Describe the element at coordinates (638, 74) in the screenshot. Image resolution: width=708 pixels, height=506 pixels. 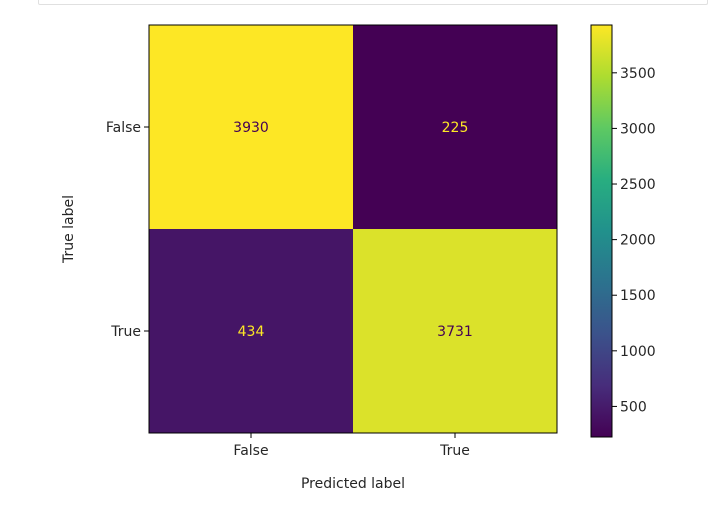
I see `colorbar-tick-label: 3500` at that location.